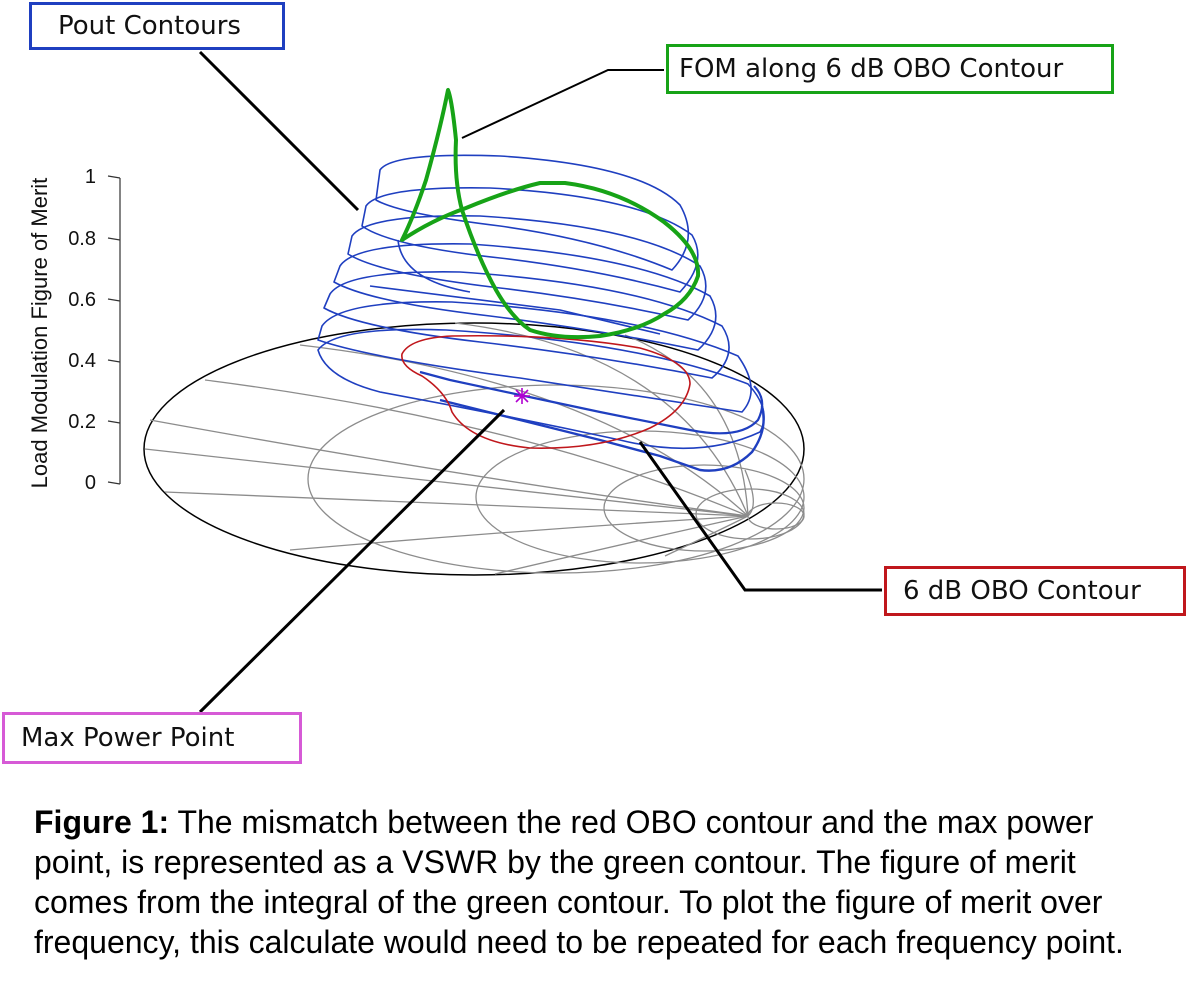  I want to click on z-tick-label: 0.6, so click(82, 300).